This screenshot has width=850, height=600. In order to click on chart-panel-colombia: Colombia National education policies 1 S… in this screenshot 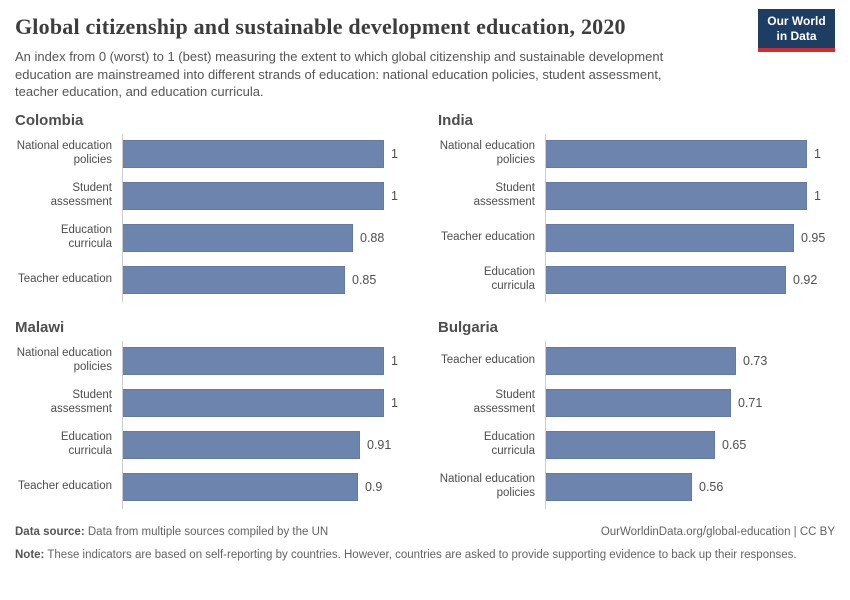, I will do `click(213, 207)`.